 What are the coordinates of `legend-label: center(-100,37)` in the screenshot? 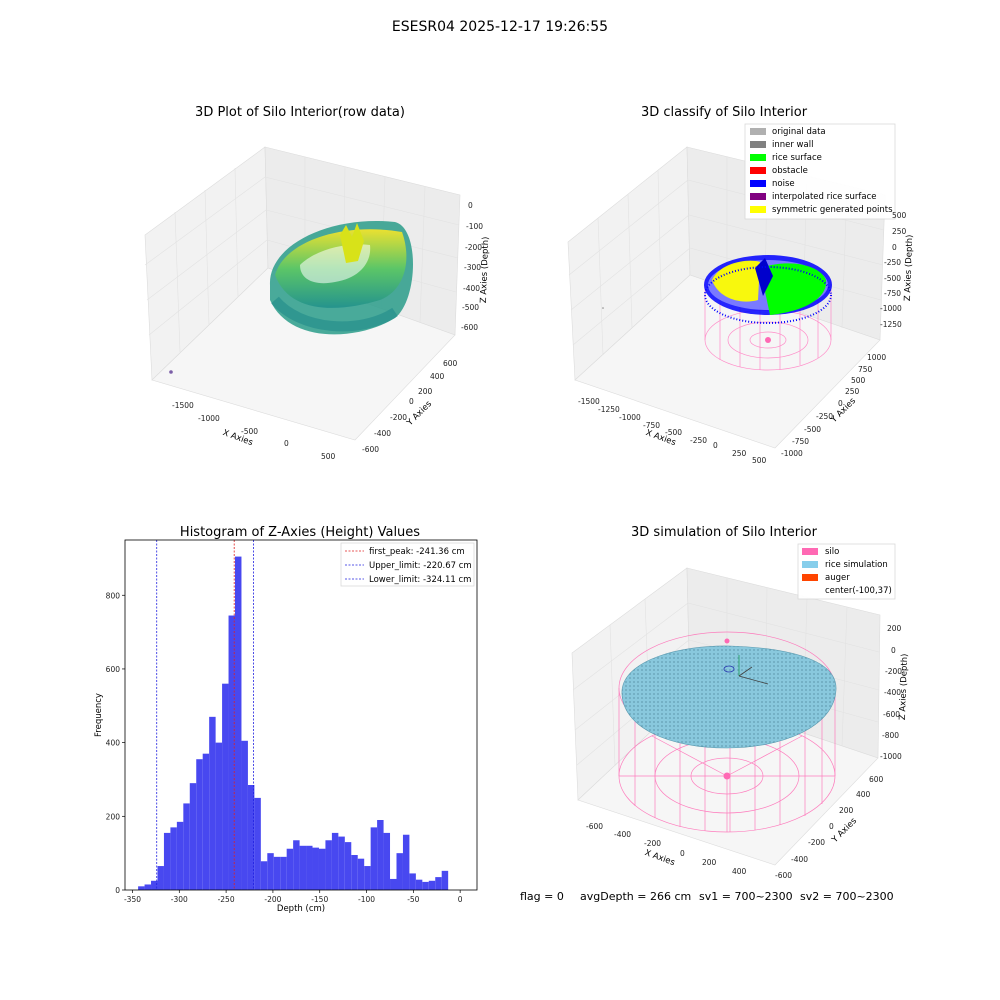 It's located at (858, 591).